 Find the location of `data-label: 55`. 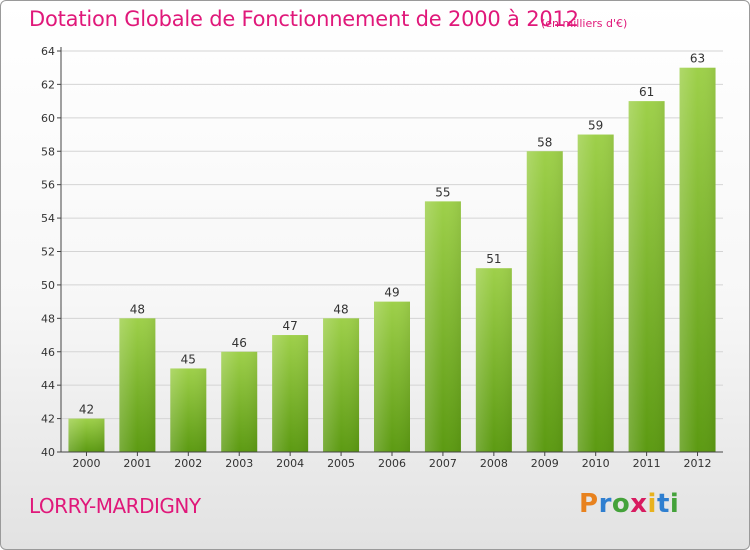

data-label: 55 is located at coordinates (442, 192).